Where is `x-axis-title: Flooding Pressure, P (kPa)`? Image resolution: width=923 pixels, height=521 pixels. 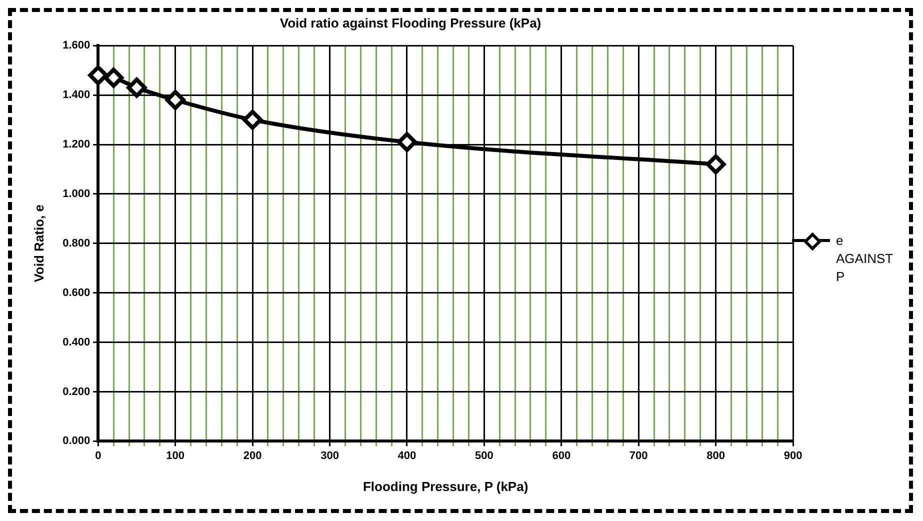 x-axis-title: Flooding Pressure, P (kPa) is located at coordinates (445, 486).